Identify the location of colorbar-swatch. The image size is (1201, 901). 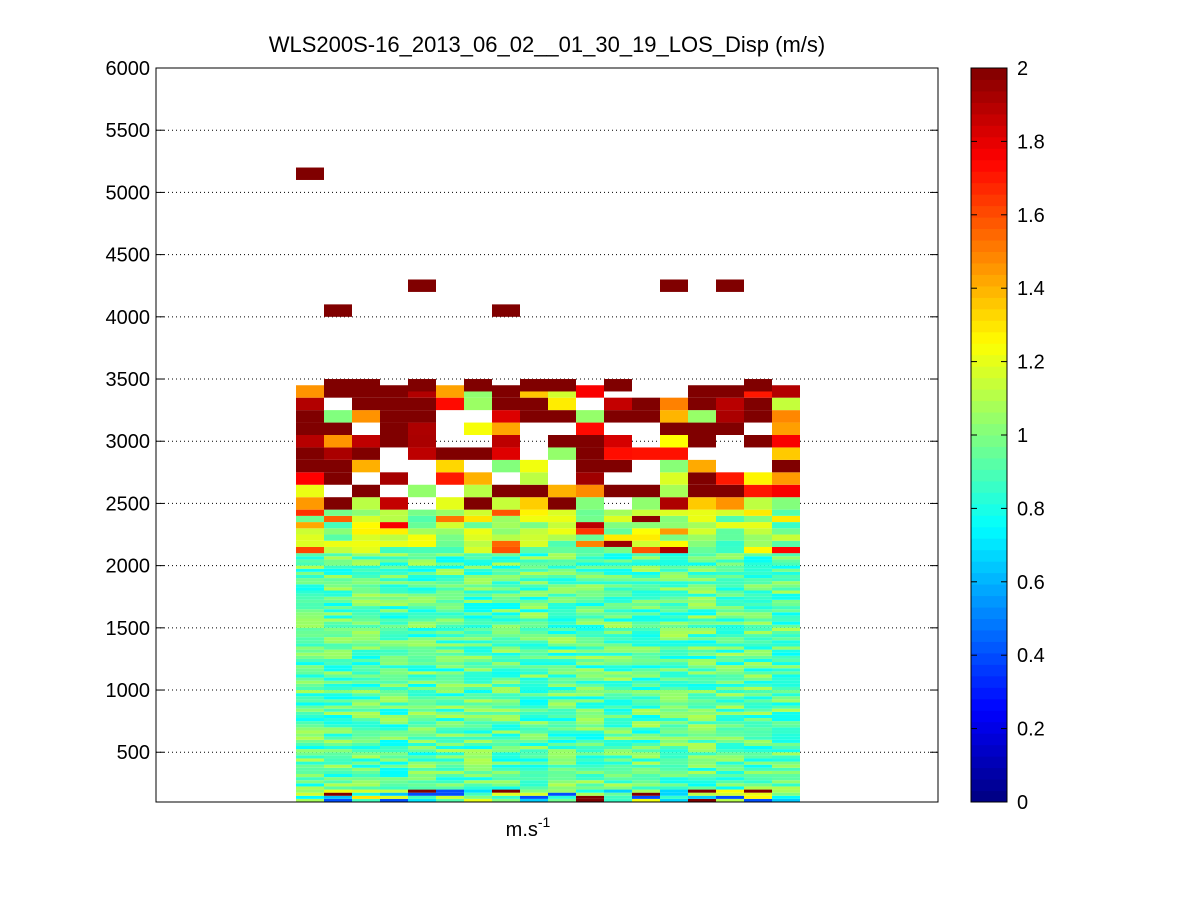
(989, 280).